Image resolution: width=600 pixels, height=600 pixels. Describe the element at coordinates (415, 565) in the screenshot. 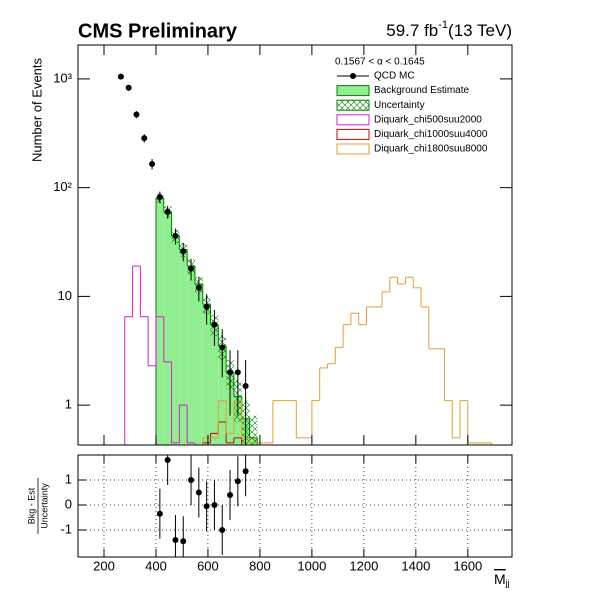

I see `x-tick-label: 1400` at that location.